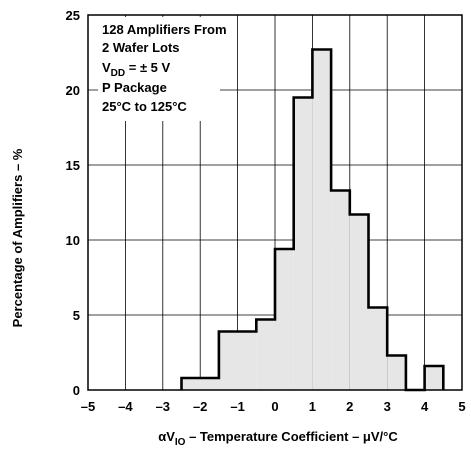  Describe the element at coordinates (73, 15) in the screenshot. I see `y-tick-label: 25` at that location.